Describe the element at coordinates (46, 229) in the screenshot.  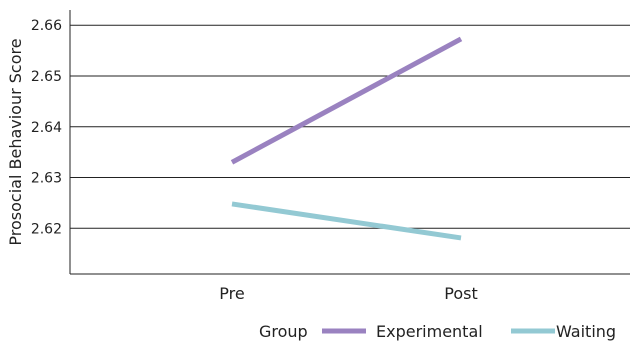
I see `y-tick-label: 2.62` at that location.